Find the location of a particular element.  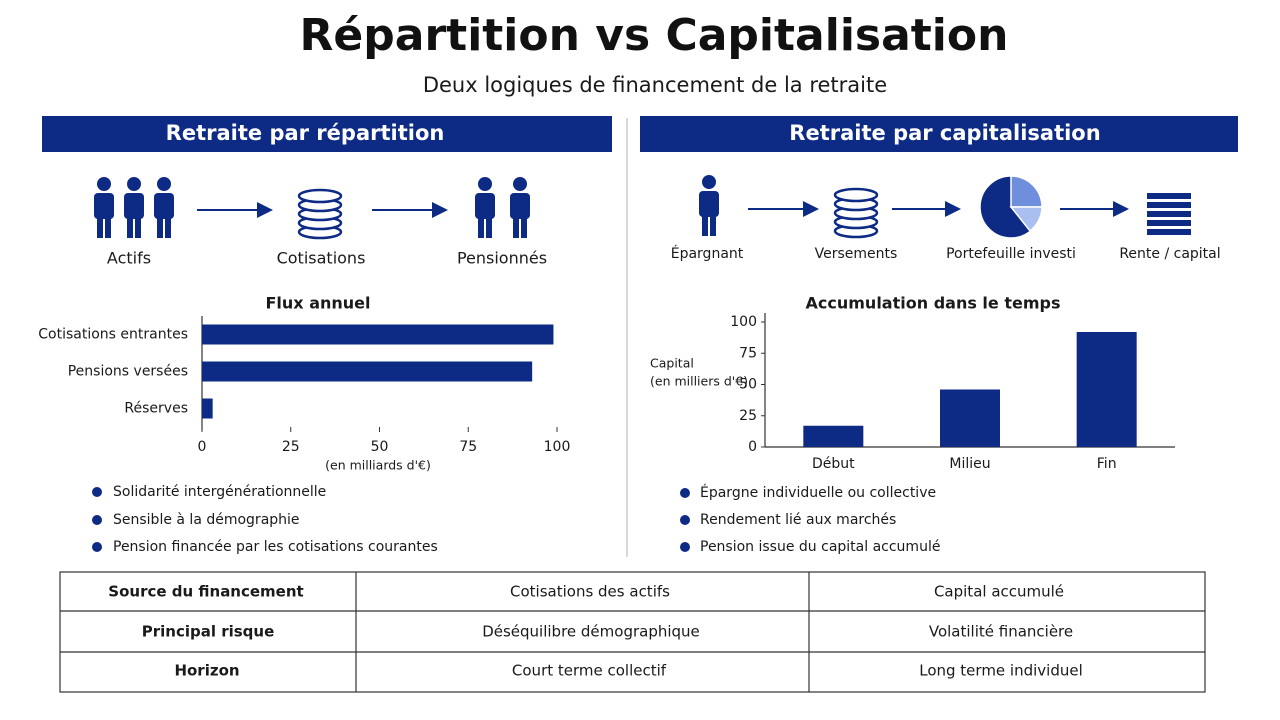

x-tick-label: 100 is located at coordinates (557, 447).